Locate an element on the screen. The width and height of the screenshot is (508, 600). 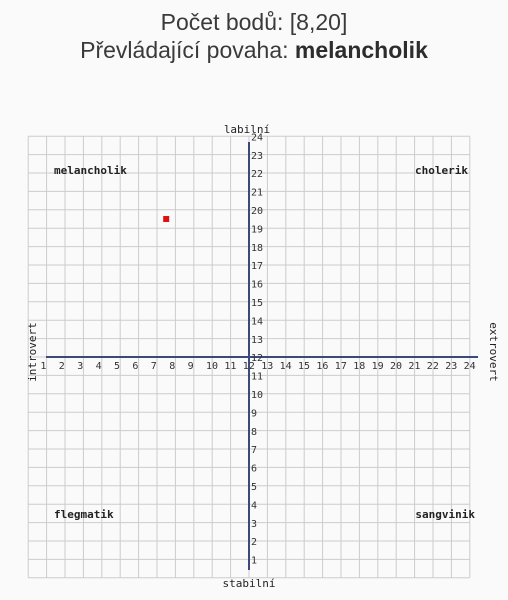
score-value: [8,20] is located at coordinates (318, 22).